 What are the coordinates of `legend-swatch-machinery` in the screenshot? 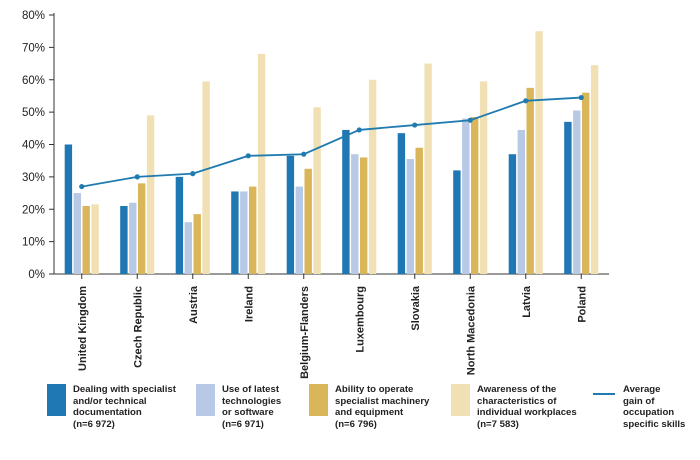 It's located at (318, 400).